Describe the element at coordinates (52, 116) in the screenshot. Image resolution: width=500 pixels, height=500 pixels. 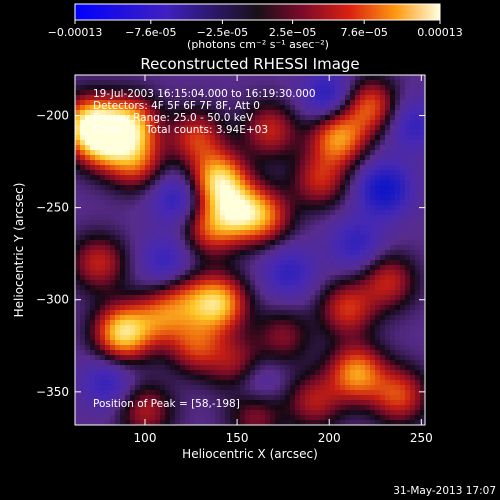
I see `y-tick-label: −200` at that location.